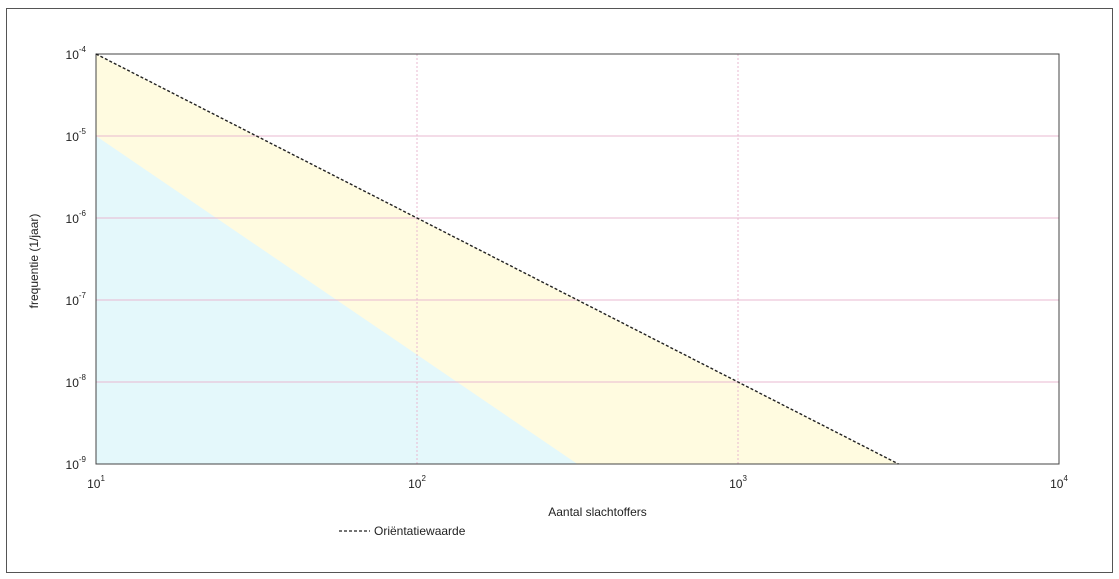 The image size is (1119, 579). What do you see at coordinates (420, 531) in the screenshot?
I see `legend-label-orientatiewaarde: Oriëntatiewaarde` at bounding box center [420, 531].